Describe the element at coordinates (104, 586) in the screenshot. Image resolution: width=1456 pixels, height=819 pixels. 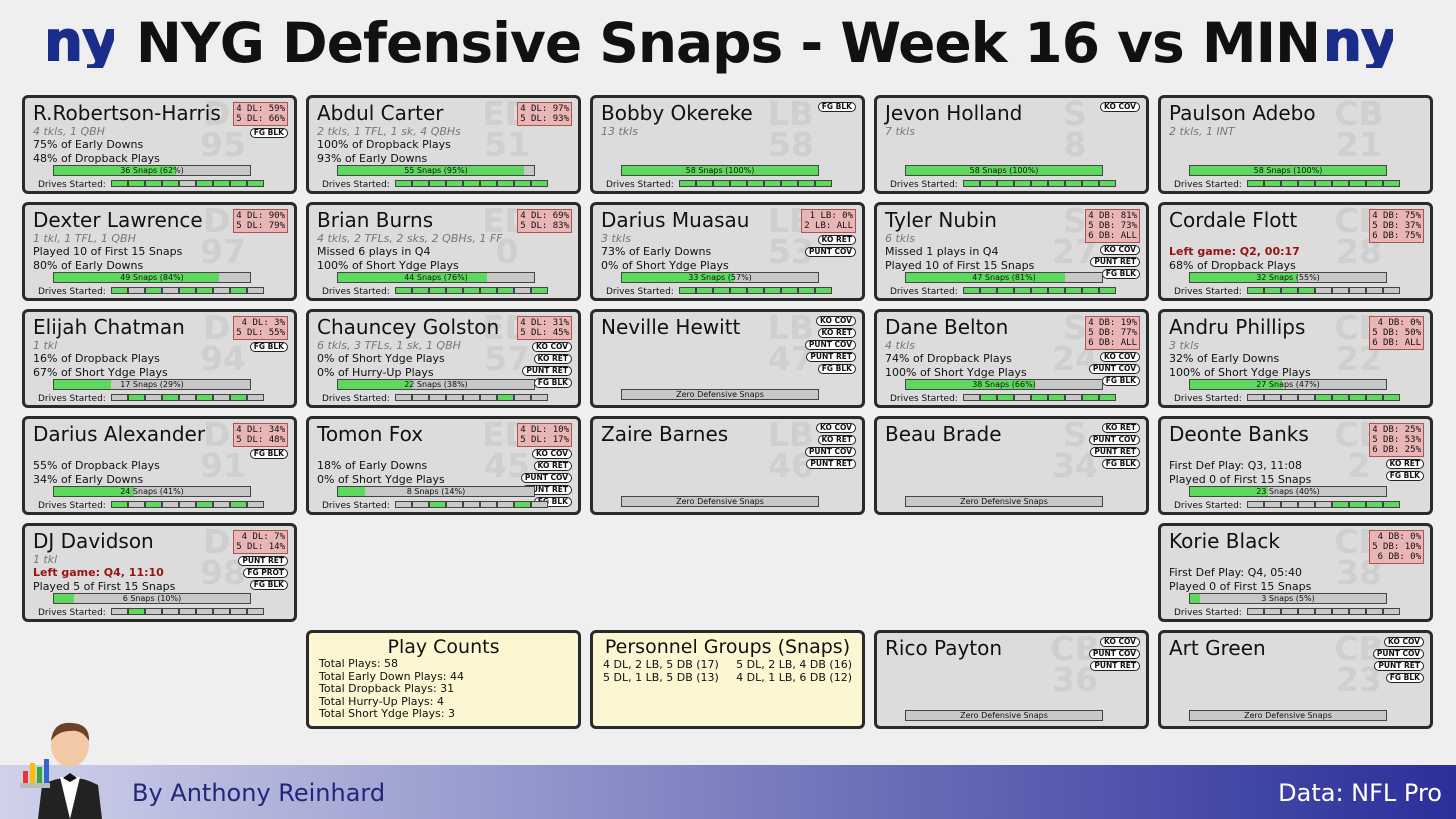
I see `player-note: Played 5 of First 15 Snaps` at that location.